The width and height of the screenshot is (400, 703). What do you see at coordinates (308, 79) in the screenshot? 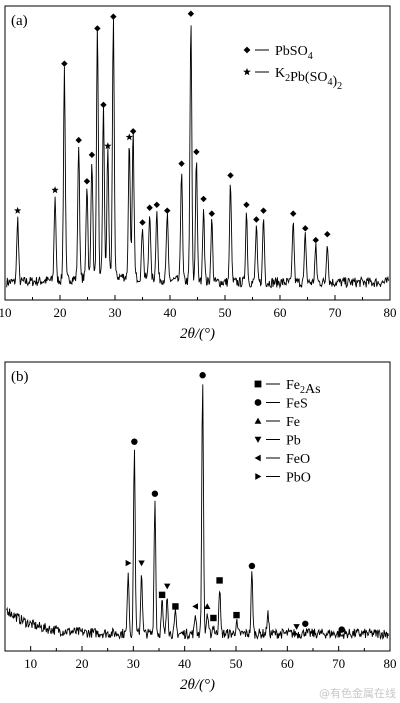
I see `legend-label: K2Pb(SO4)2` at bounding box center [308, 79].